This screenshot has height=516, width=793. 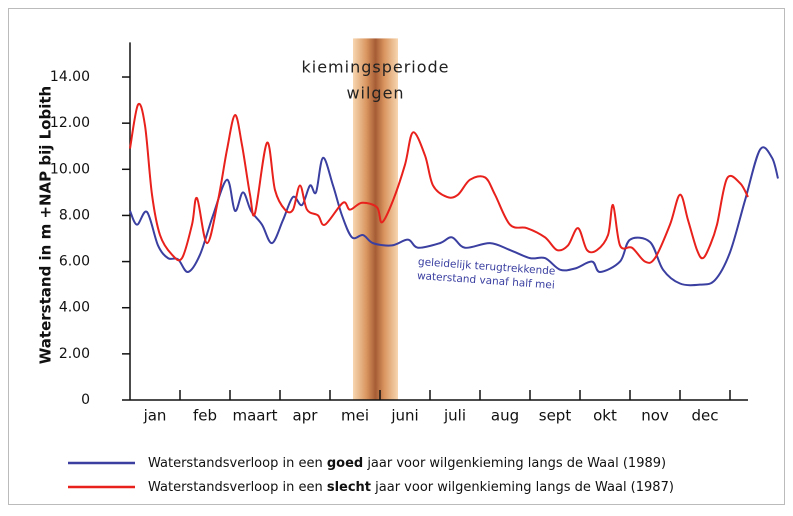 What do you see at coordinates (70, 77) in the screenshot?
I see `y-tick-label: 14.00` at bounding box center [70, 77].